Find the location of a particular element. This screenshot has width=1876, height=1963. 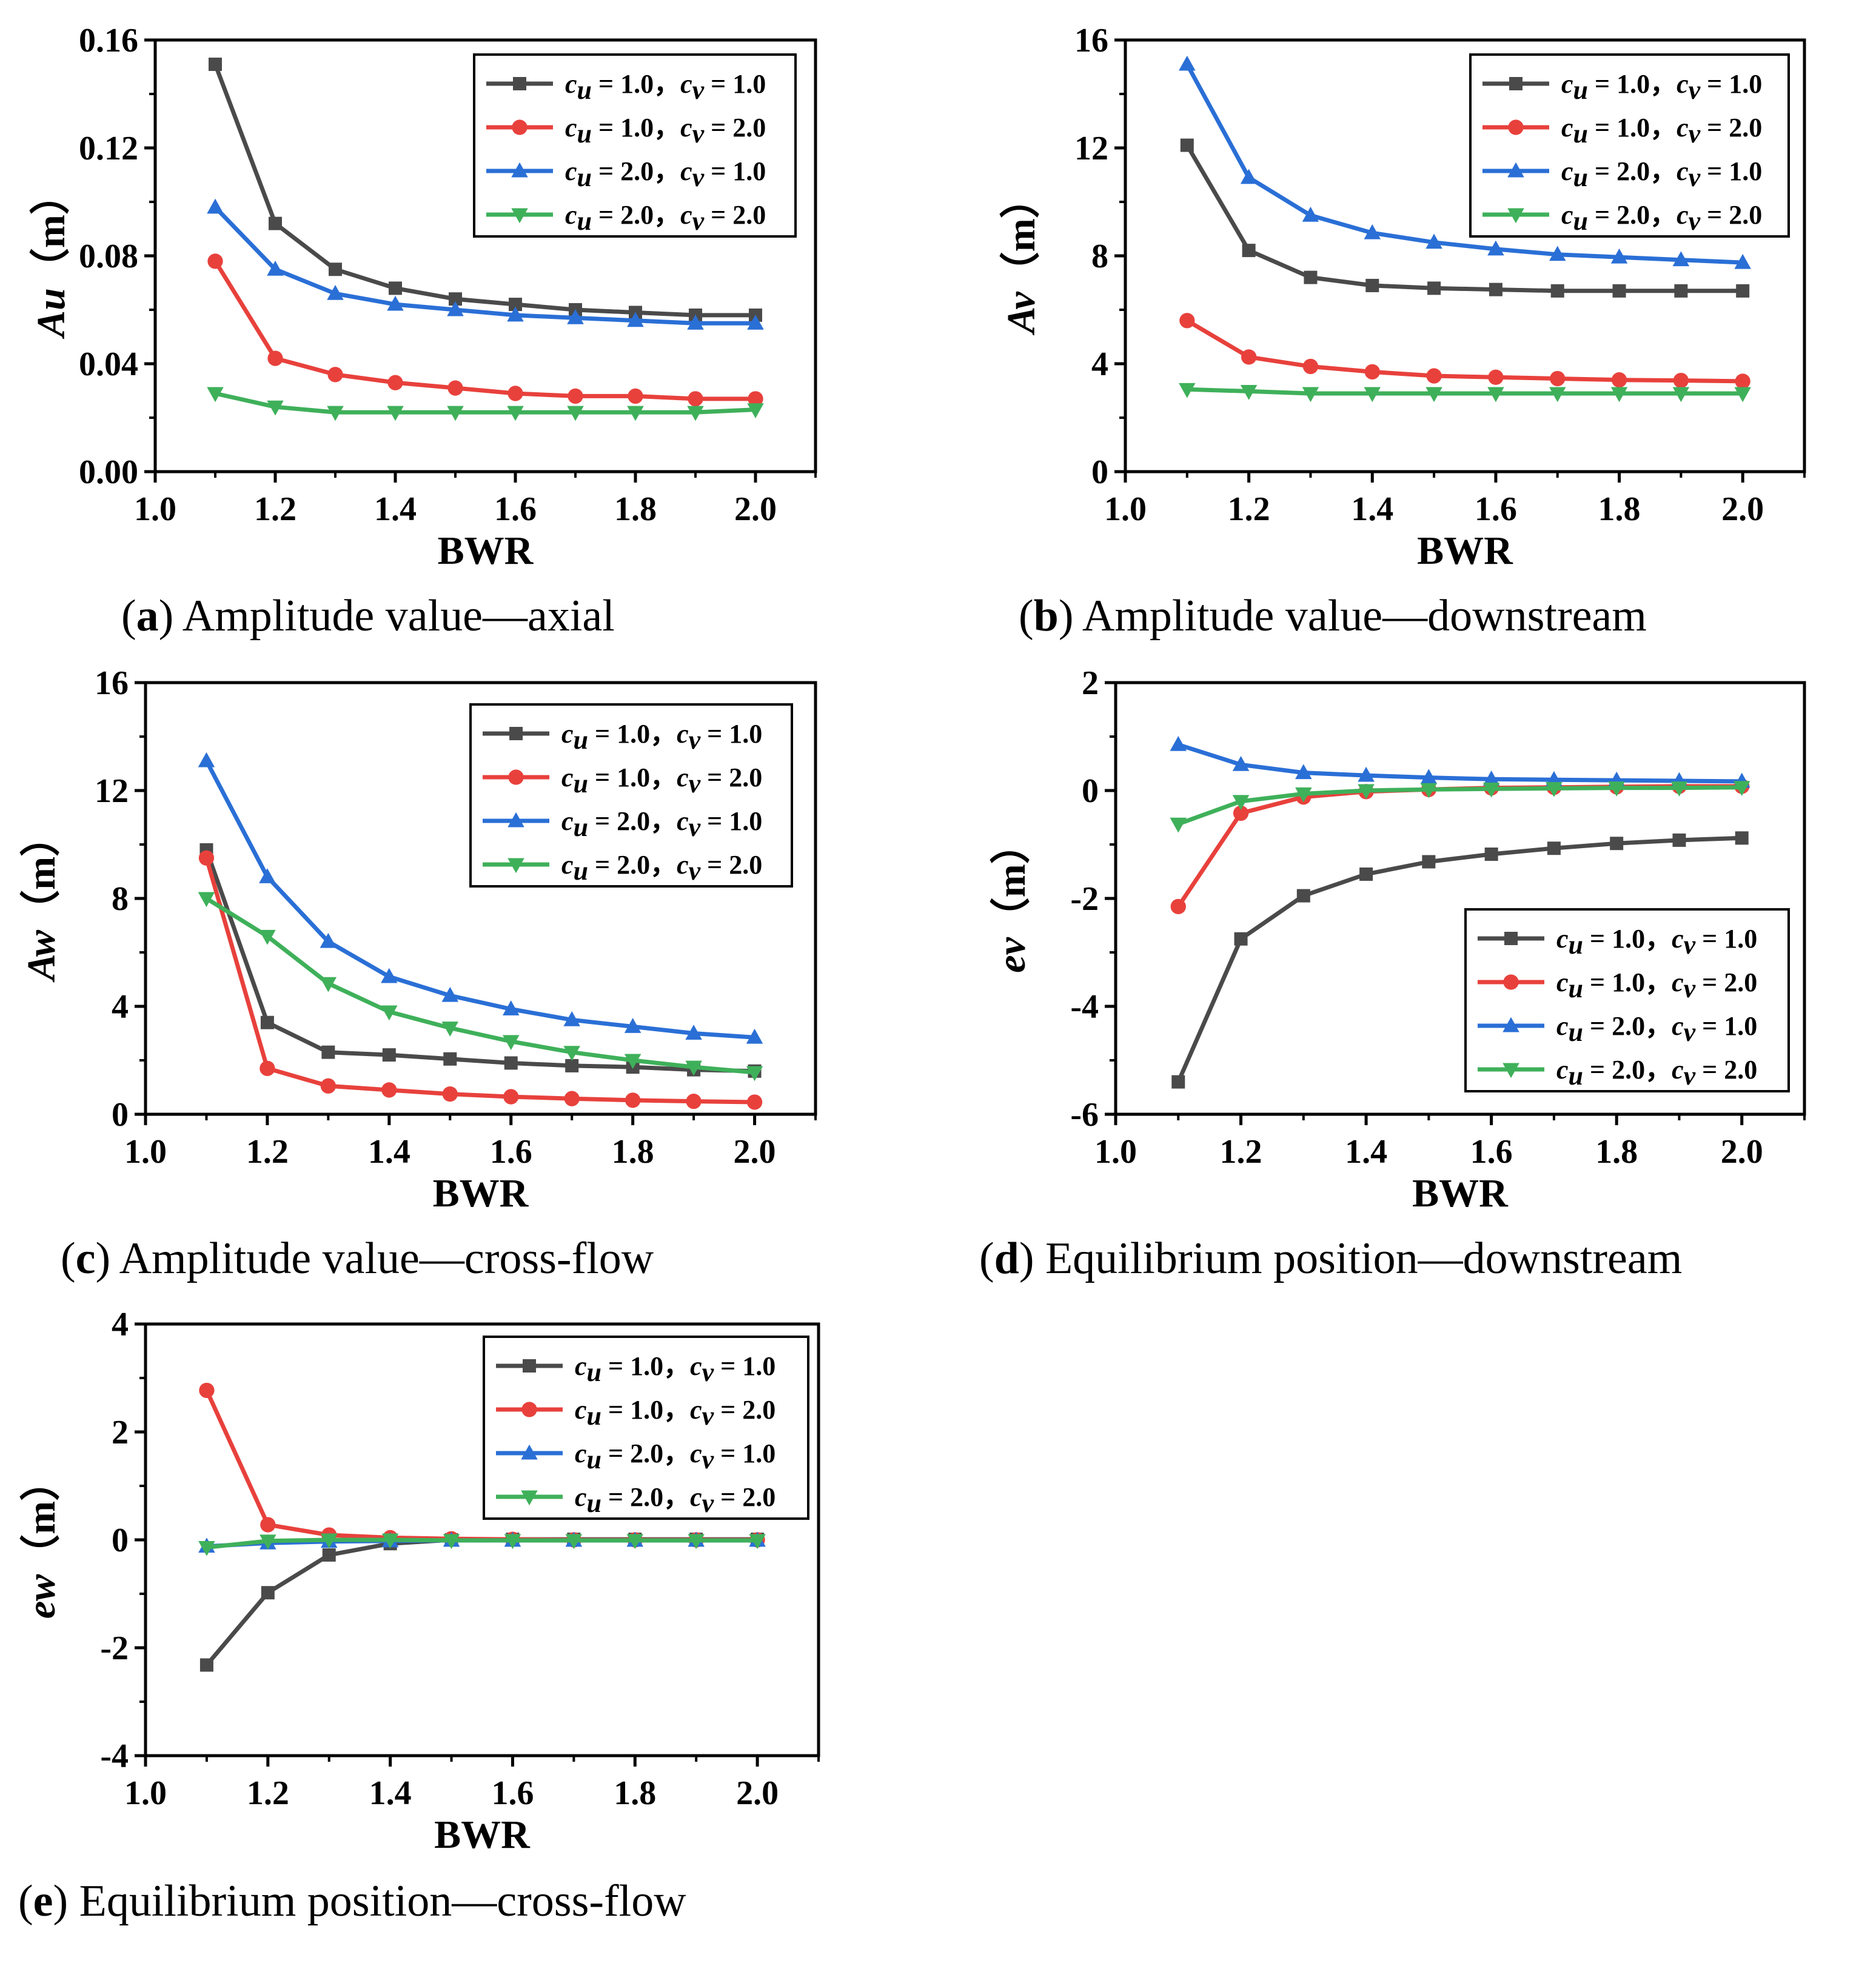

y-tick-label: 2 is located at coordinates (120, 1433).